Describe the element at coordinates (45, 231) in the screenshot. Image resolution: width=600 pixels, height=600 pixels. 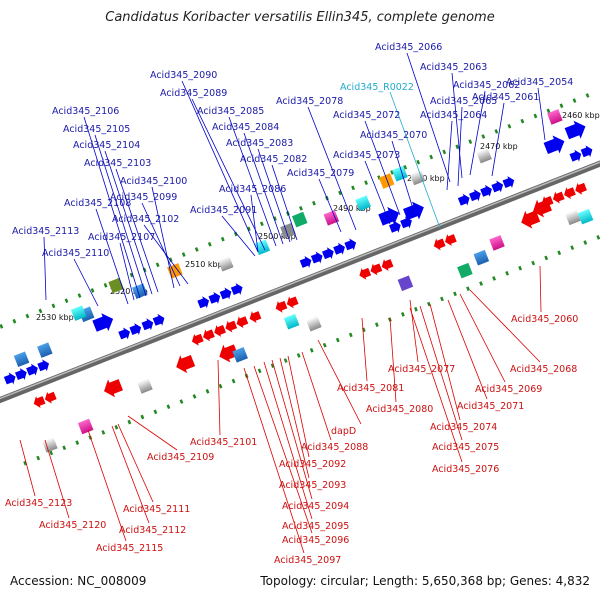
I see `forward-gene-label: Acid345_2113` at that location.